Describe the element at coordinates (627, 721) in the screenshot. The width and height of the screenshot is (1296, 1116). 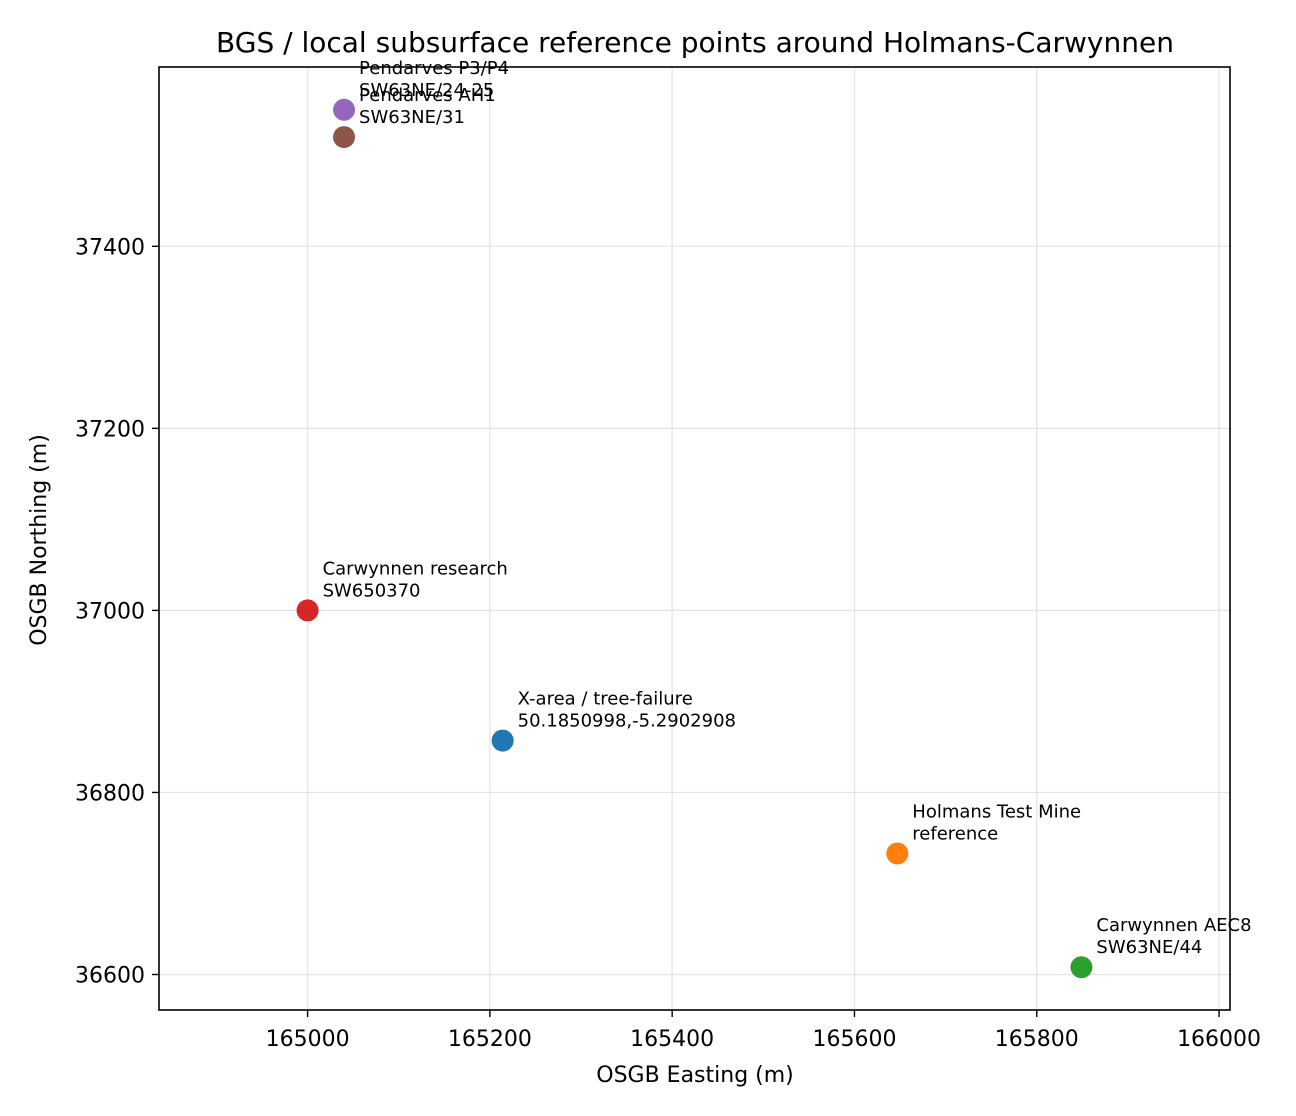
I see `point-annotation: 50.1850998,-5.2902908` at that location.